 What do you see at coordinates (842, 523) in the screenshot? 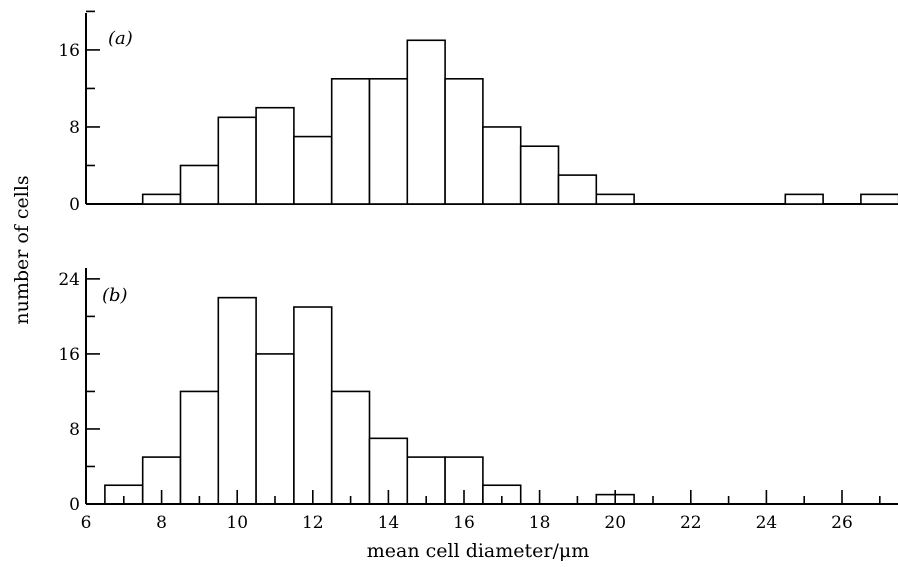
I see `x-tick-label: 26` at bounding box center [842, 523].